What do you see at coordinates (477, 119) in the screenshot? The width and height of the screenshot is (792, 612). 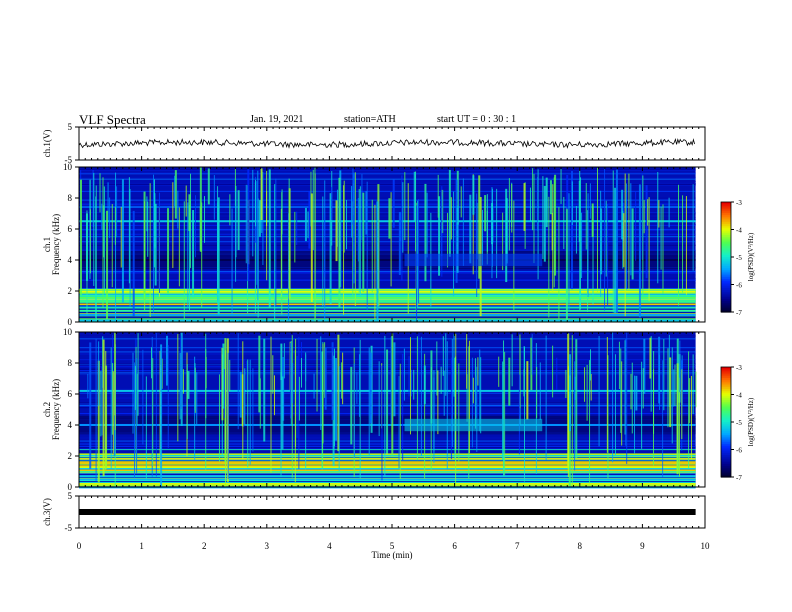 I see `start-ut-label: start UT = 0 : 30 : 1` at bounding box center [477, 119].